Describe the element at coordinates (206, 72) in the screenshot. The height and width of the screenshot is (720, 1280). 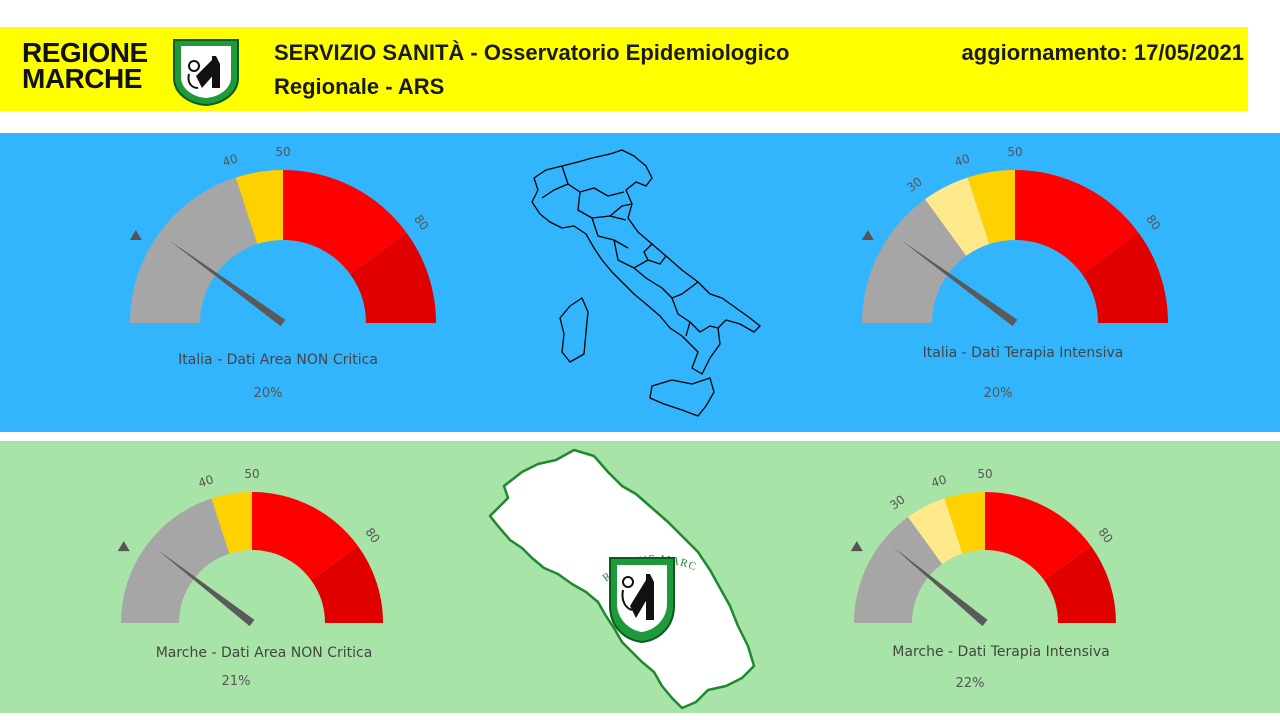
I see `shield-emblem-icon` at that location.